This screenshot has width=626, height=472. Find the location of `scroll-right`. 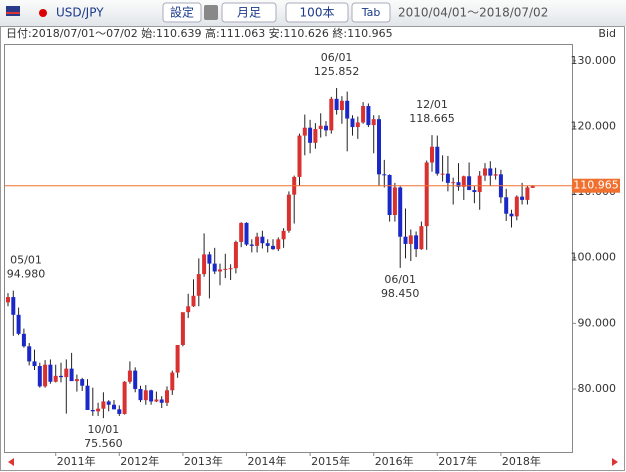

scroll-right is located at coordinates (615, 462).